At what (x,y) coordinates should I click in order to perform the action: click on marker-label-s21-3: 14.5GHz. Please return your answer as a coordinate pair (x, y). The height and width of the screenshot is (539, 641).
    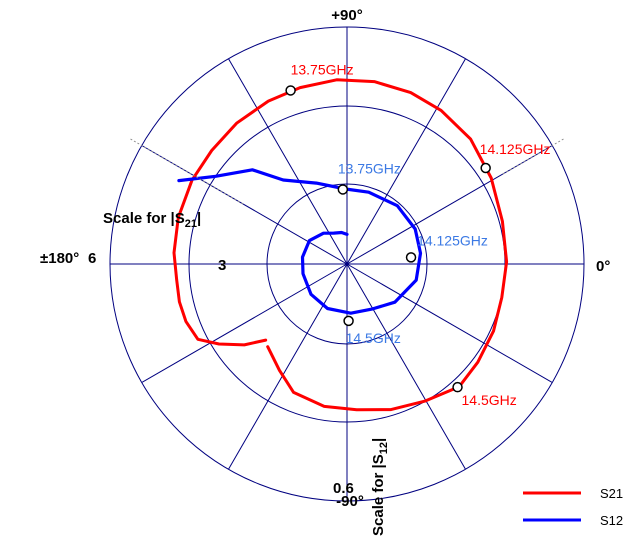
    Looking at the image, I should click on (489, 400).